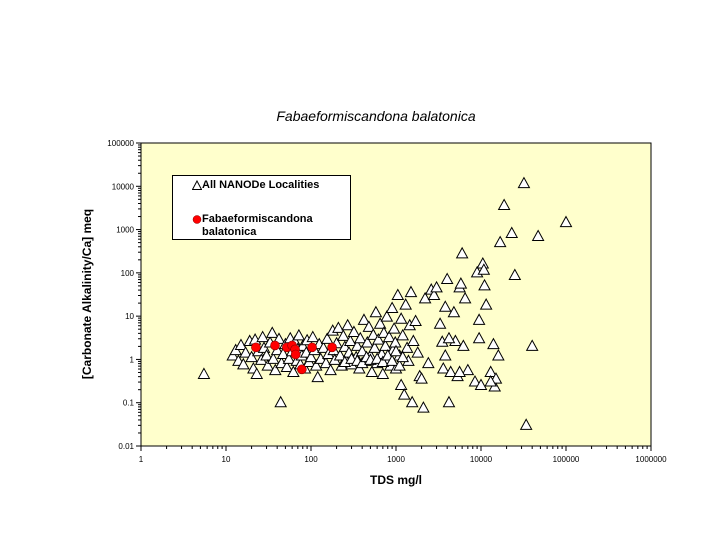  What do you see at coordinates (481, 459) in the screenshot?
I see `x-tick-label: 10000` at bounding box center [481, 459].